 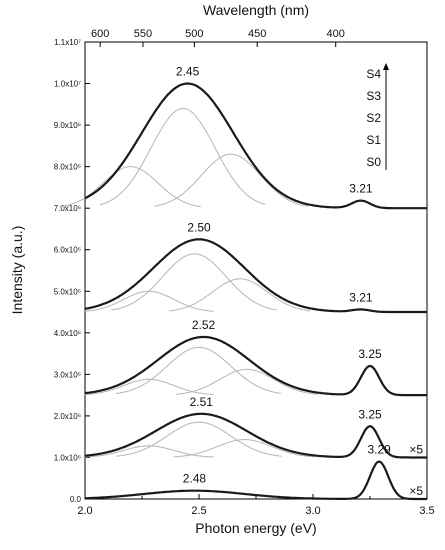 I want to click on legend-s0: S0, so click(x=373, y=162).